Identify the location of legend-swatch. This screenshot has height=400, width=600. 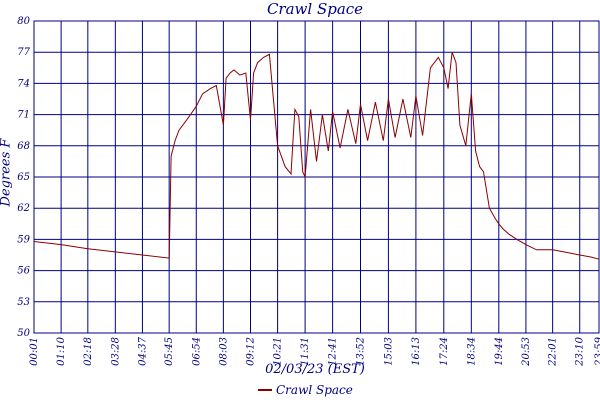
(265, 390).